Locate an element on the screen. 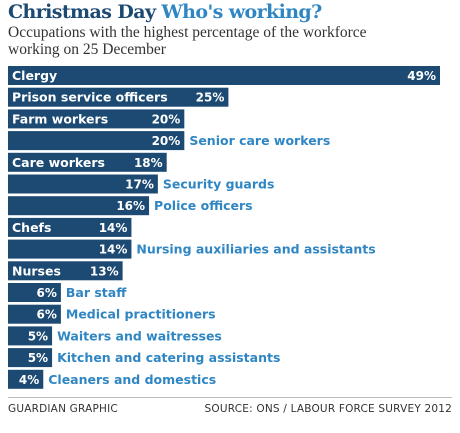 This screenshot has height=433, width=460. value-label-8: 14% is located at coordinates (113, 250).